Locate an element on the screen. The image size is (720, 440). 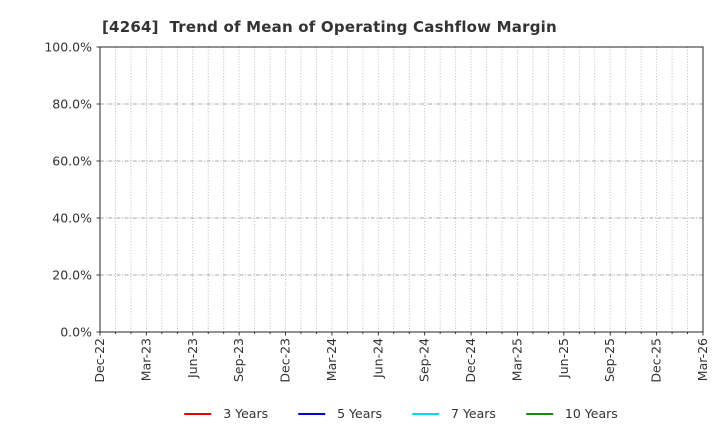
y-axis-labels: 0.0% 20.0% 40.0% 60.0% 80.0% 100.0% is located at coordinates (68, 190).